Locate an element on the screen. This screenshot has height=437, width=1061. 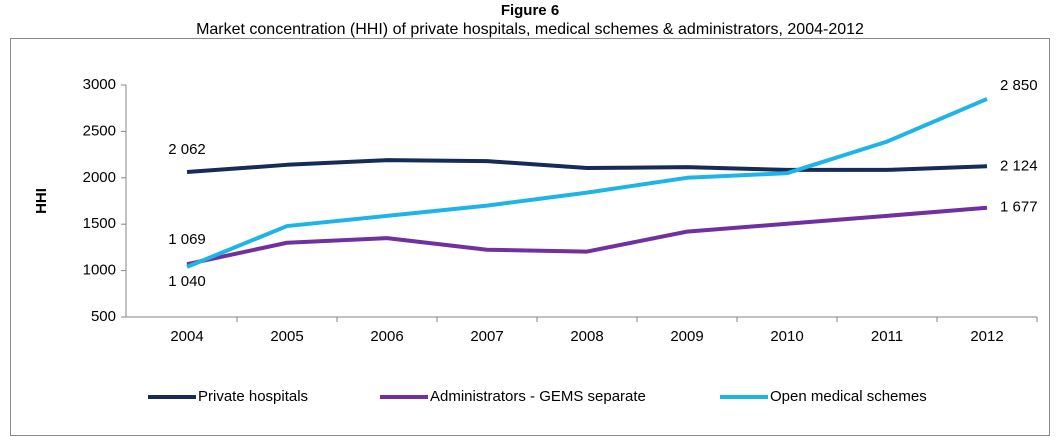
y-tick-label: 3000 is located at coordinates (99, 84).